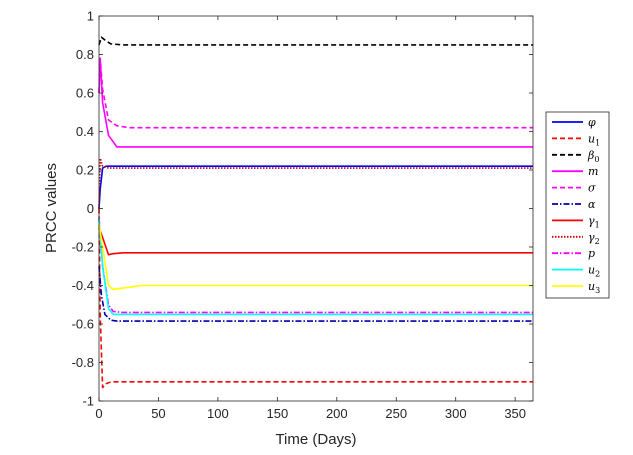 The image size is (633, 455). I want to click on y-tick-label: 0.8, so click(85, 54).